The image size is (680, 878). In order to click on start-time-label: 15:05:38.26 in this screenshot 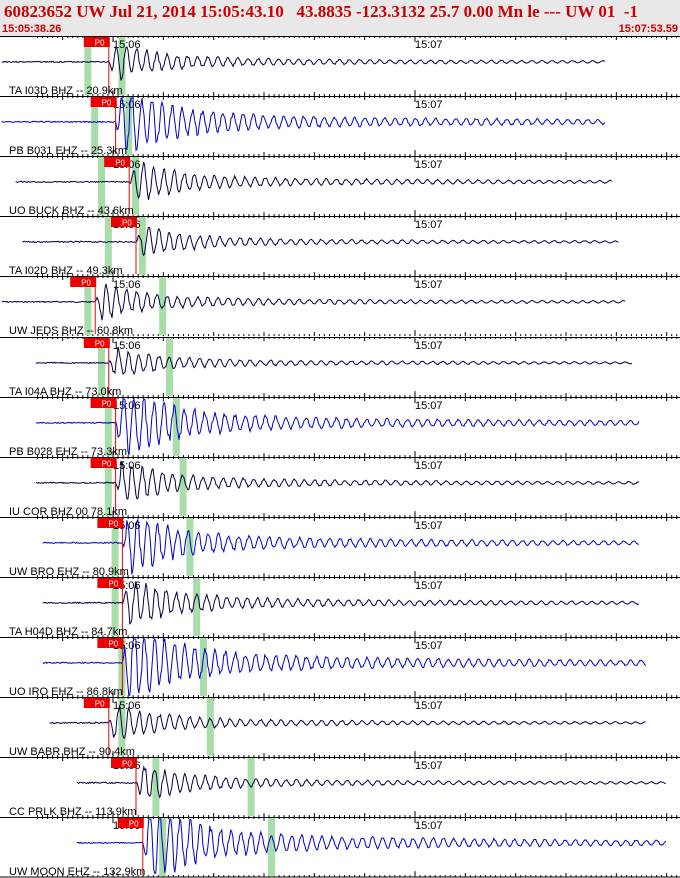, I will do `click(32, 29)`.